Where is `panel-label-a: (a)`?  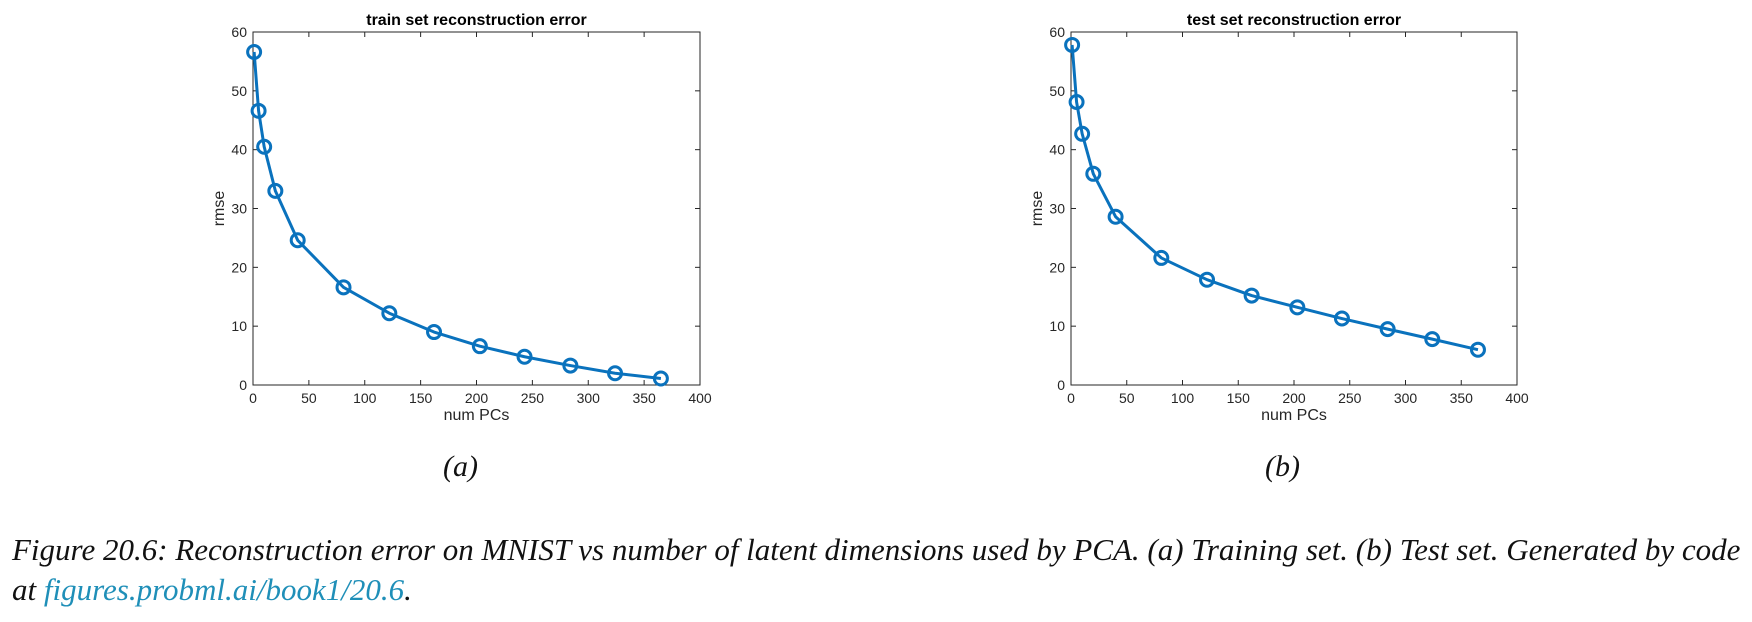
panel-label-a: (a) is located at coordinates (460, 466).